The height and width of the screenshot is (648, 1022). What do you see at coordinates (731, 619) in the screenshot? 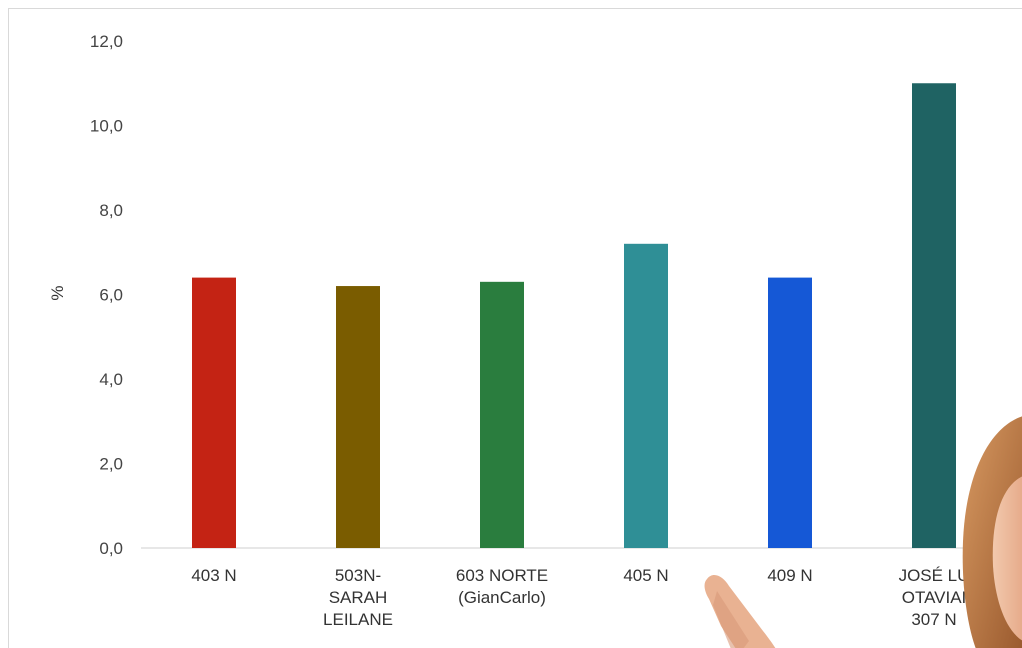
I see `hand-shadow` at bounding box center [731, 619].